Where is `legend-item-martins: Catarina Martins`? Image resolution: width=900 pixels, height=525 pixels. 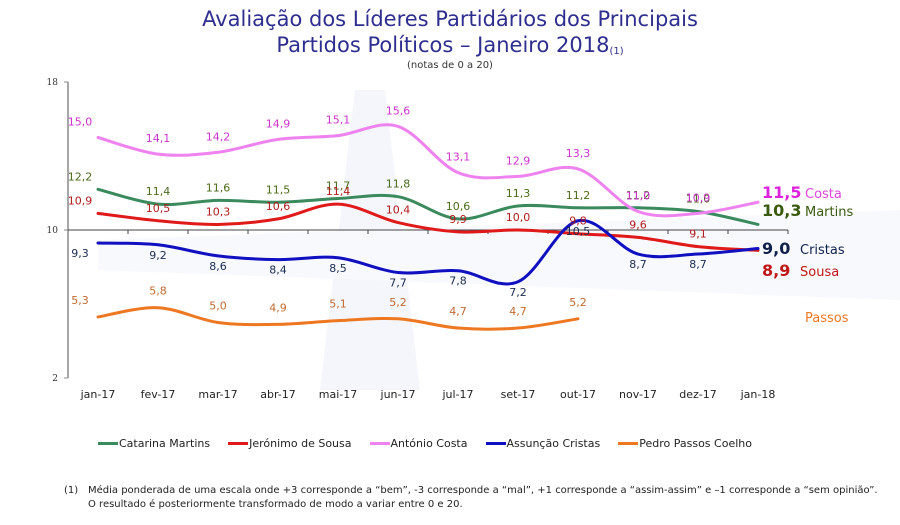 legend-item-martins: Catarina Martins is located at coordinates (154, 443).